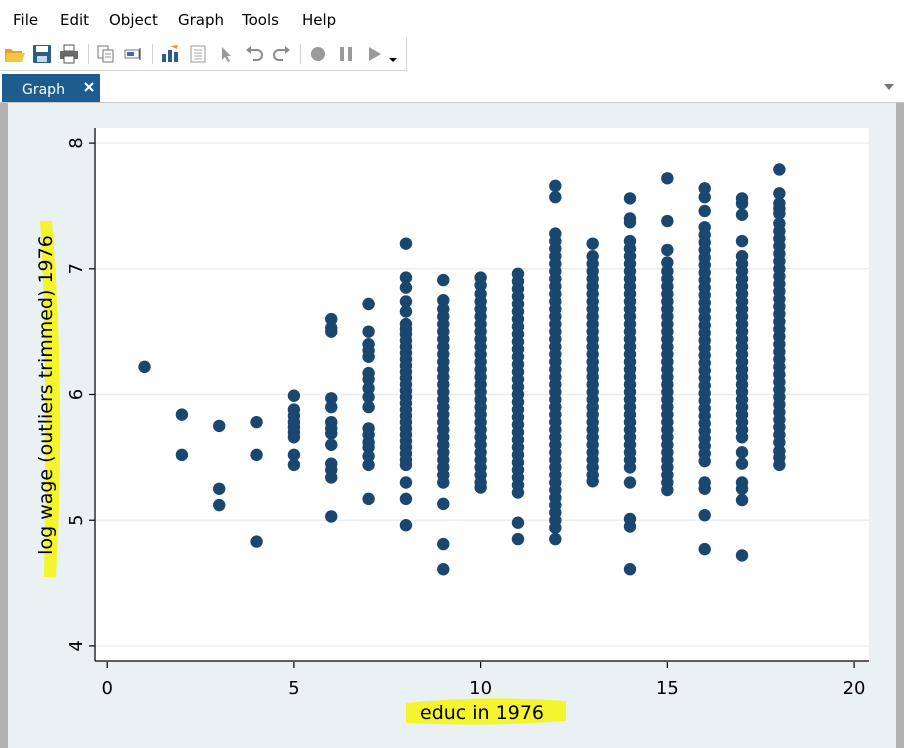 This screenshot has width=904, height=748. Describe the element at coordinates (486, 711) in the screenshot. I see `xlabel-highlight` at that location.